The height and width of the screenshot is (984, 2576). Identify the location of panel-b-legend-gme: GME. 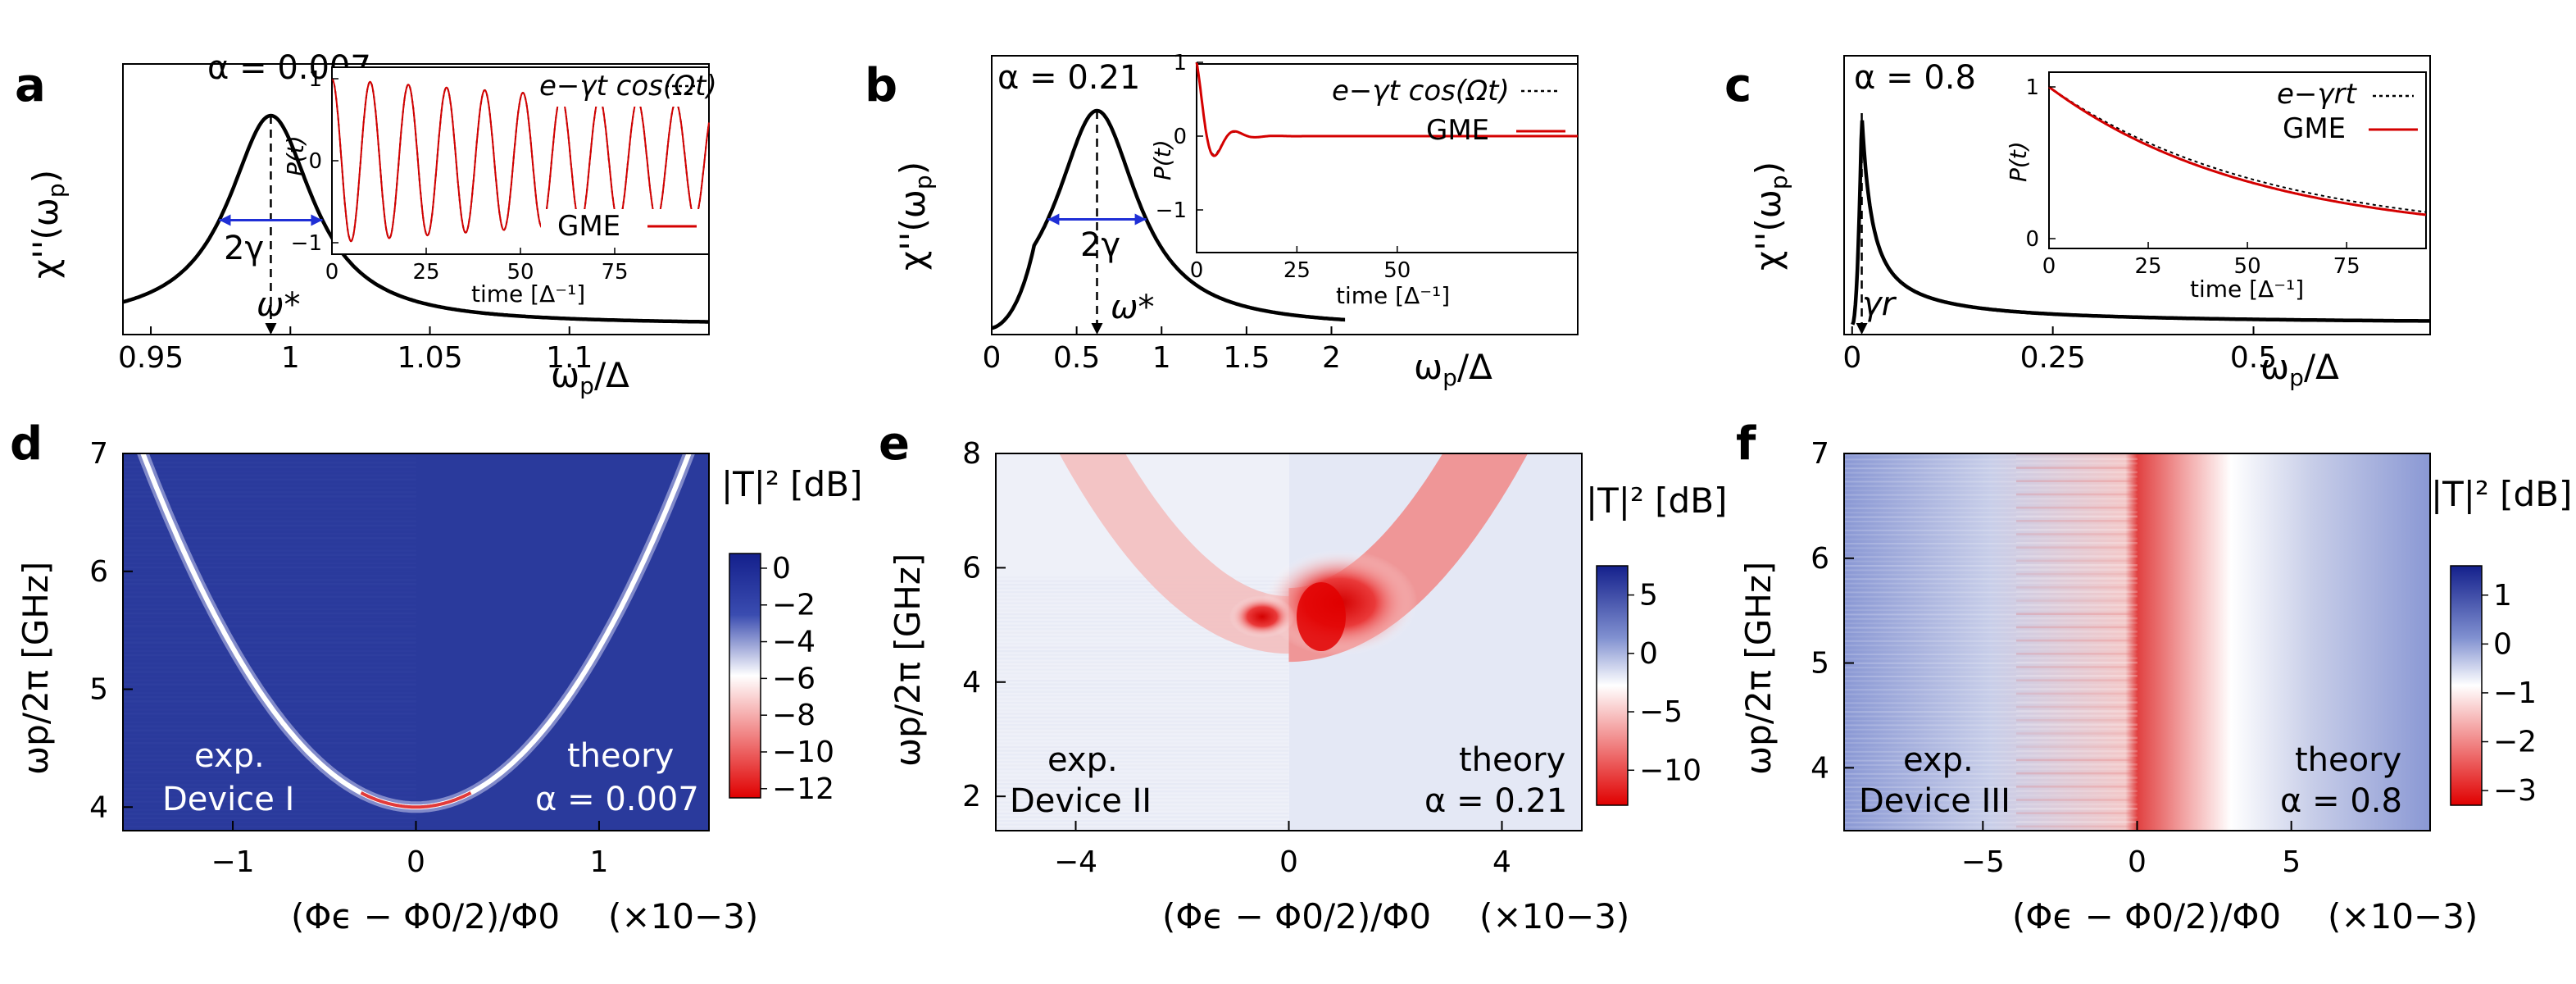
(1457, 130).